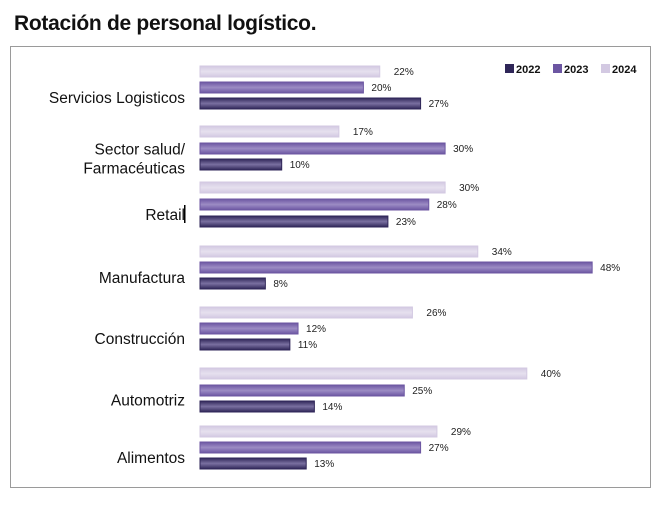 The image size is (670, 506). What do you see at coordinates (300, 165) in the screenshot?
I see `data-label: 10%` at bounding box center [300, 165].